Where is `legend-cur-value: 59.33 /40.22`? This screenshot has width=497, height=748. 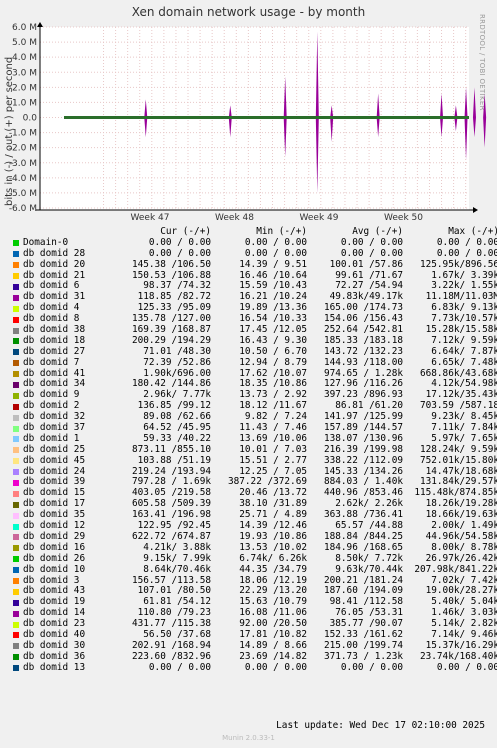
legend-cur-value: 59.33 /40.22 is located at coordinates (177, 438).